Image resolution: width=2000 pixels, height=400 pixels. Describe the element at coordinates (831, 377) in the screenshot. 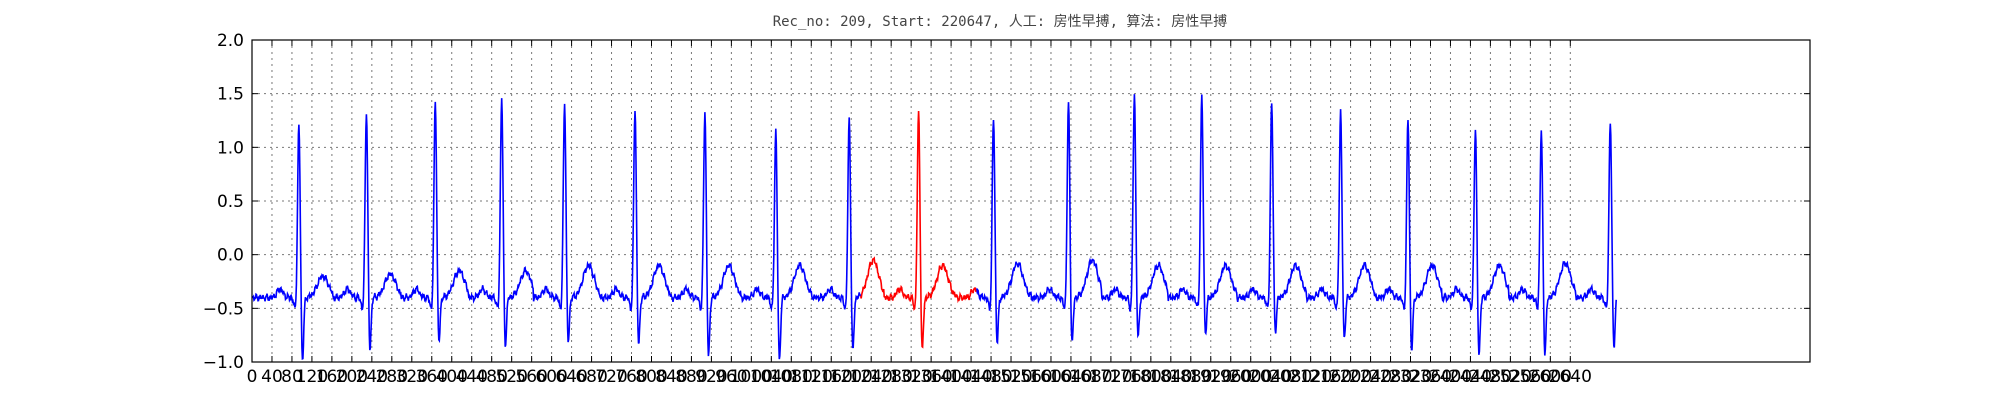

I see `x-tick-label: 1160` at that location.